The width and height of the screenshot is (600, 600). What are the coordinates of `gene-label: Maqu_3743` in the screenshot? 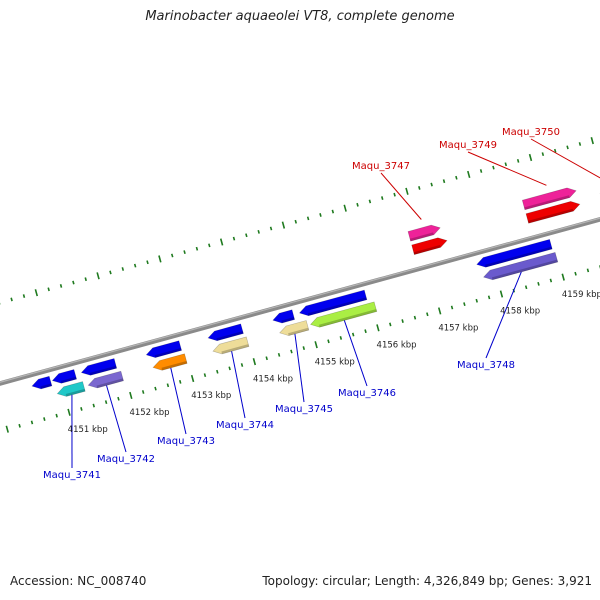 It's located at (186, 441).